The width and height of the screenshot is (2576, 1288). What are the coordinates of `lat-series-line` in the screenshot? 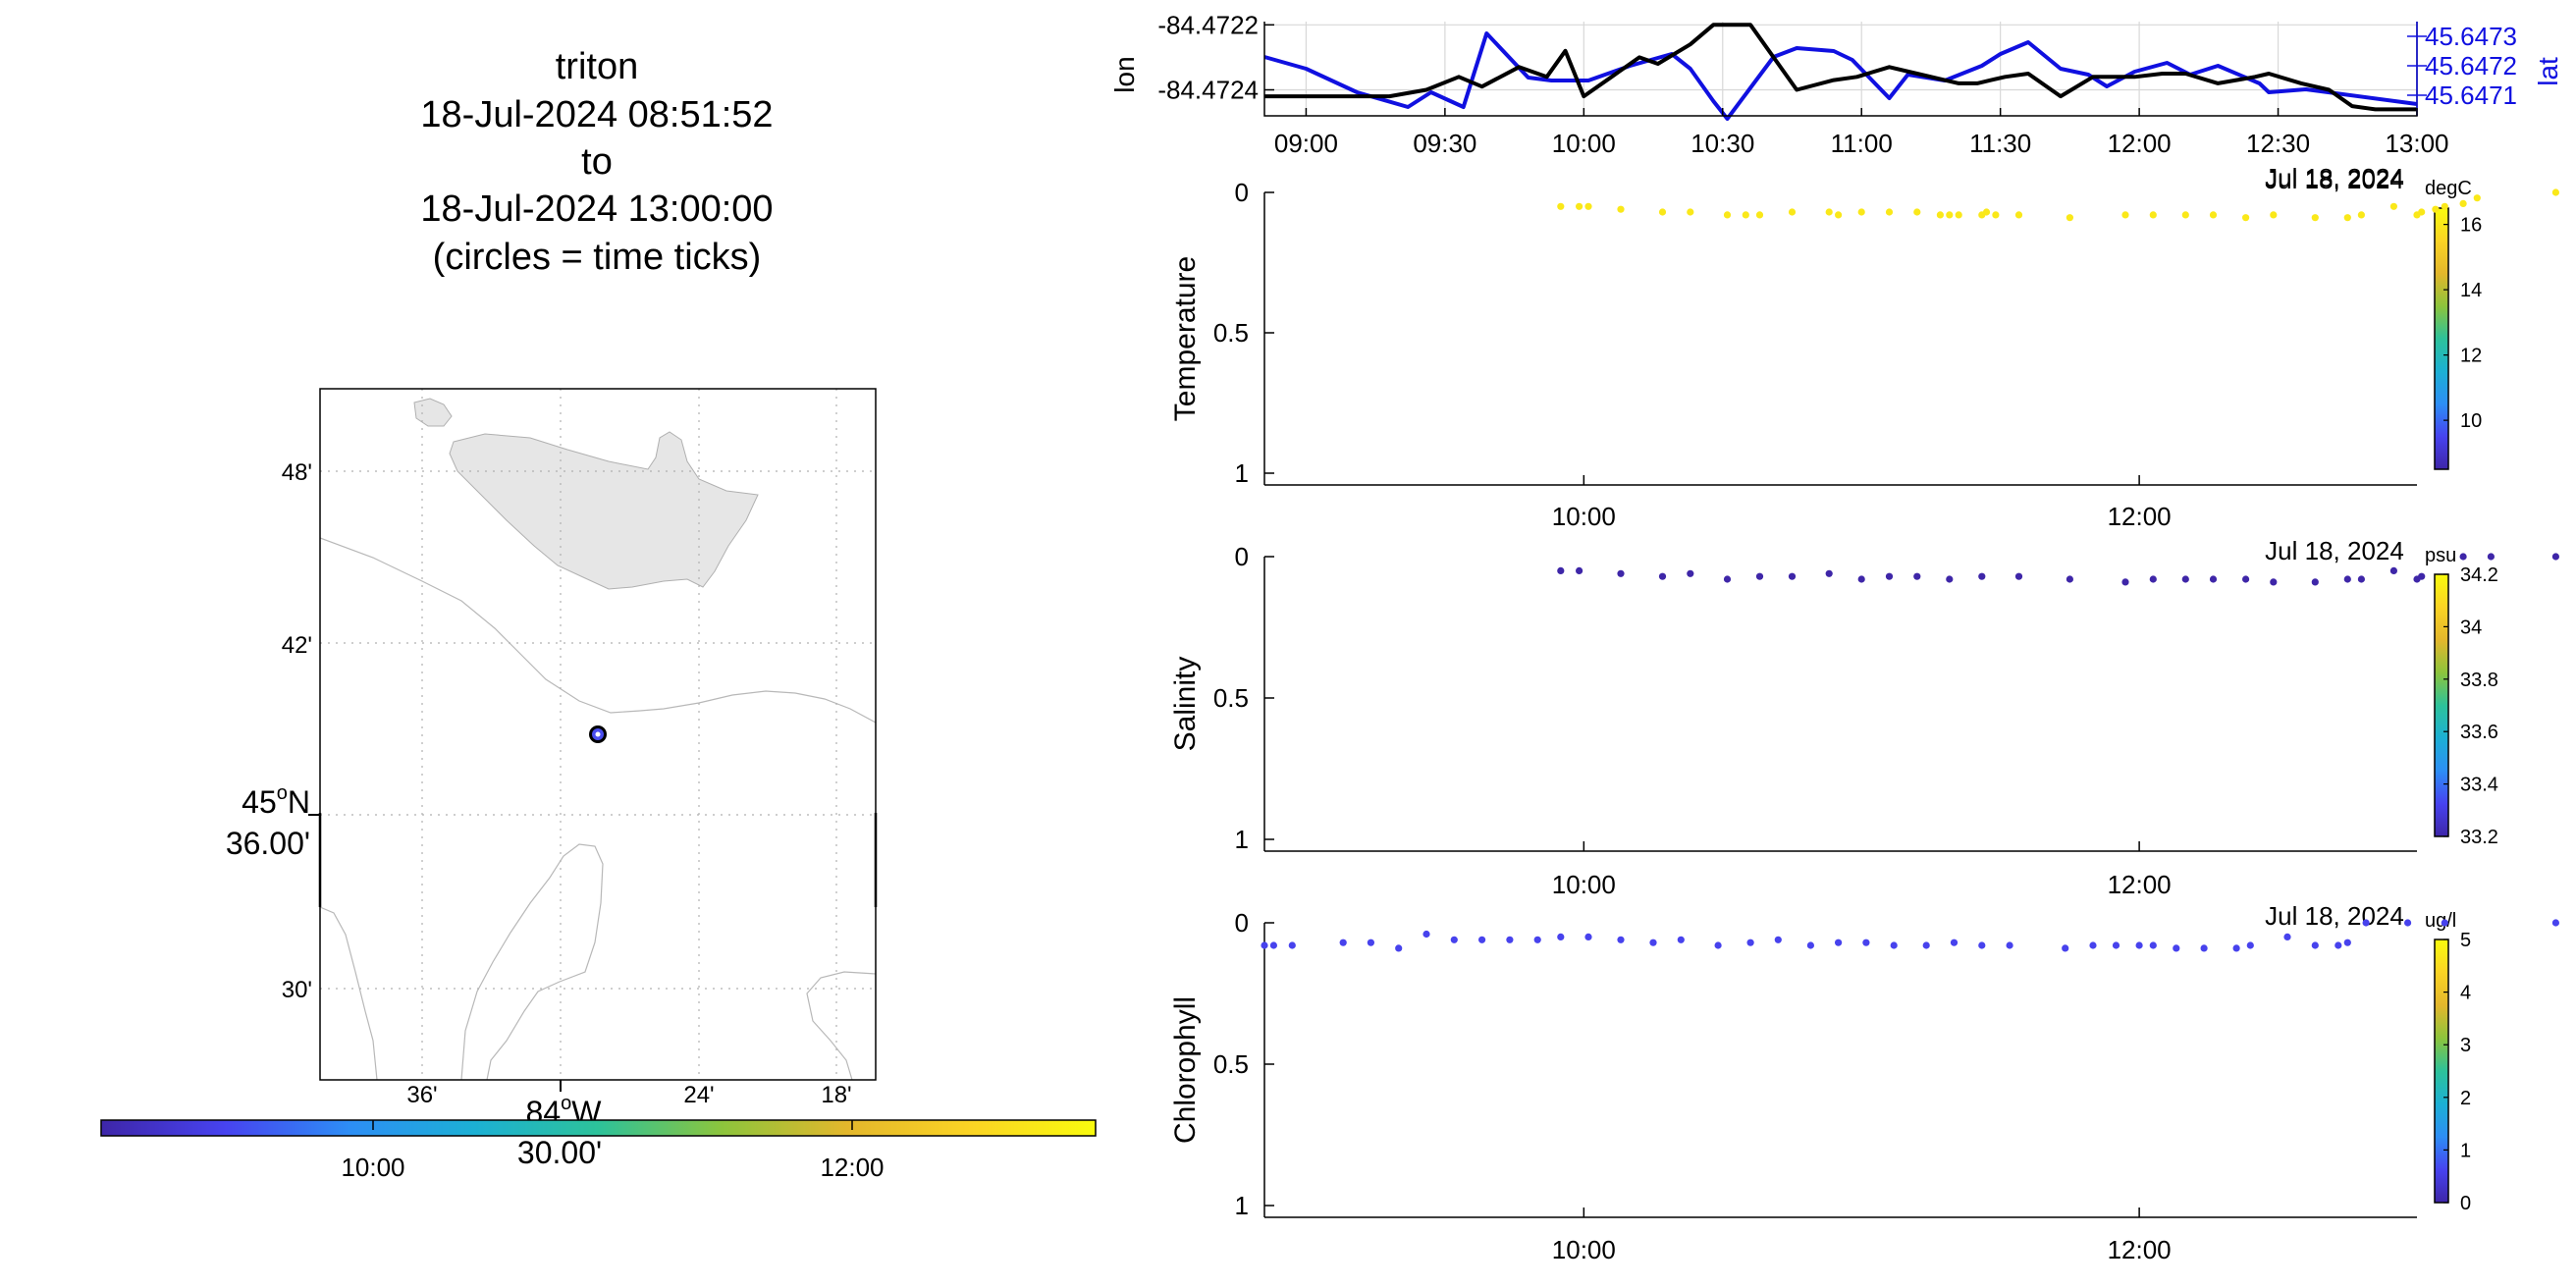 It's located at (1840, 76).